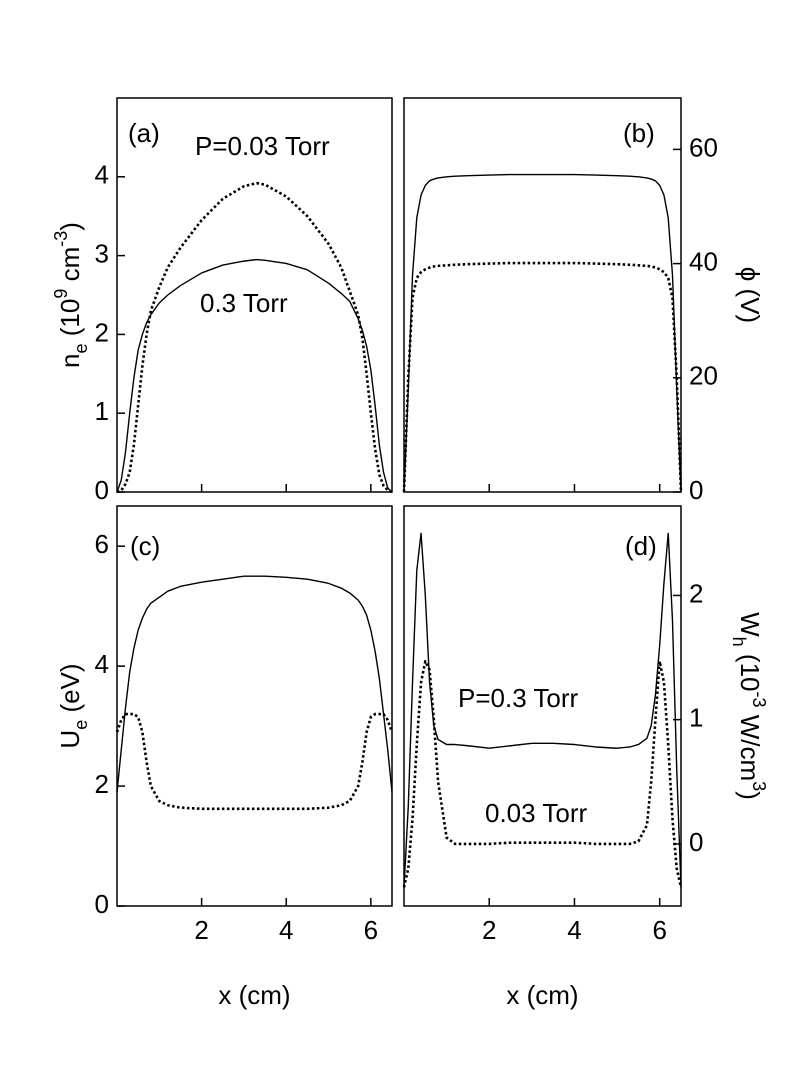  Describe the element at coordinates (639, 133) in the screenshot. I see `annotation: (b)` at that location.